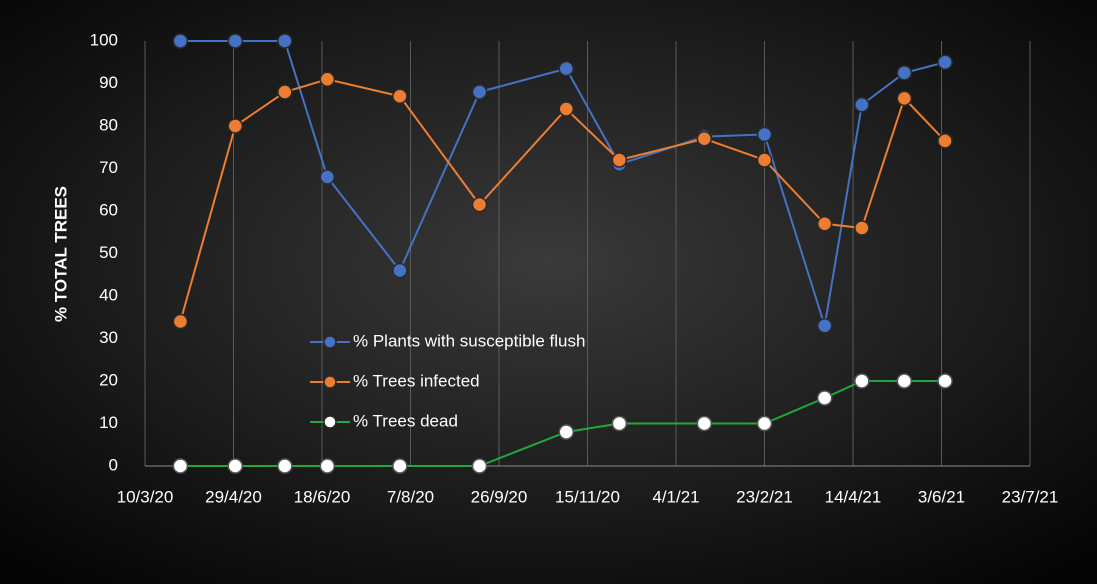 The width and height of the screenshot is (1097, 584). Describe the element at coordinates (108, 422) in the screenshot. I see `y-tick-label: 10` at that location.